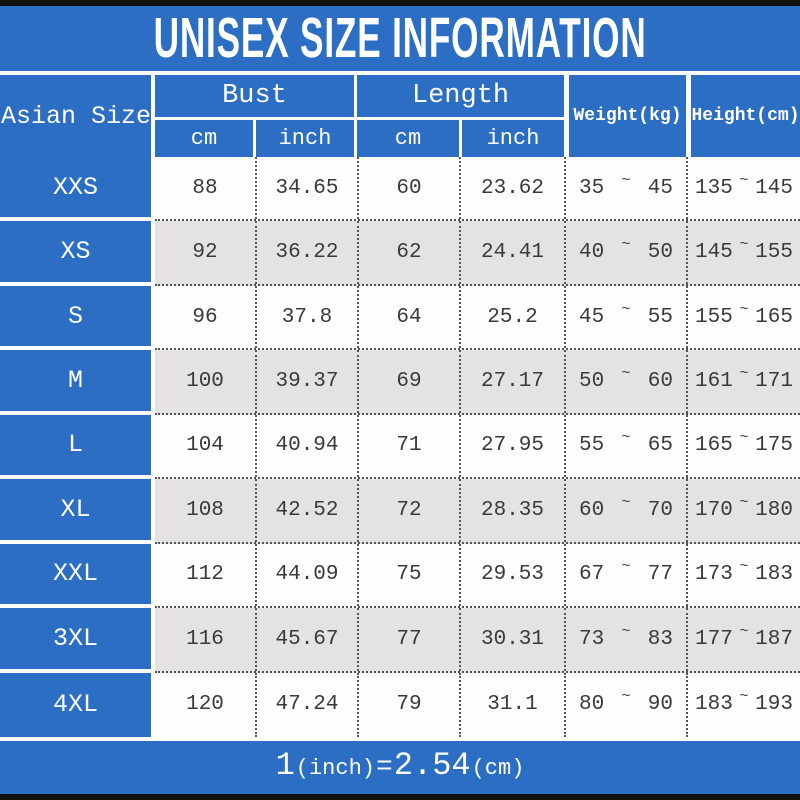 Image resolution: width=800 pixels, height=800 pixels. Describe the element at coordinates (306, 188) in the screenshot. I see `bust-inch-value: 34.65` at that location.